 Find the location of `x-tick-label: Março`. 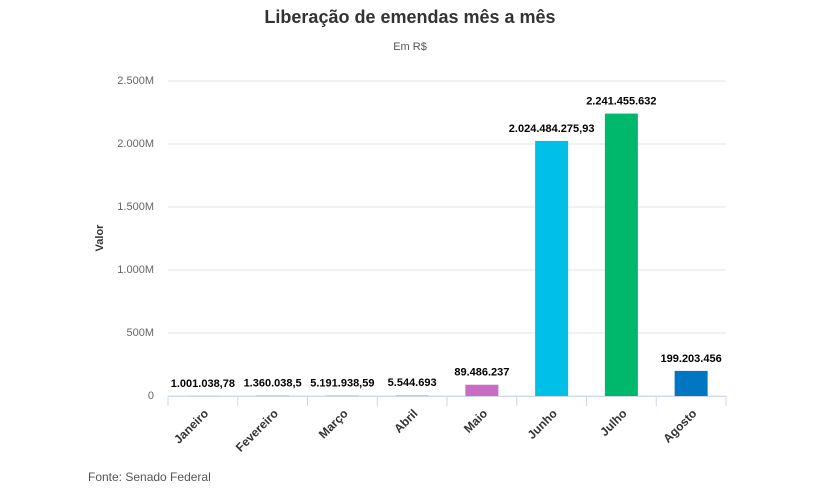

x-tick-label: Março is located at coordinates (333, 423).